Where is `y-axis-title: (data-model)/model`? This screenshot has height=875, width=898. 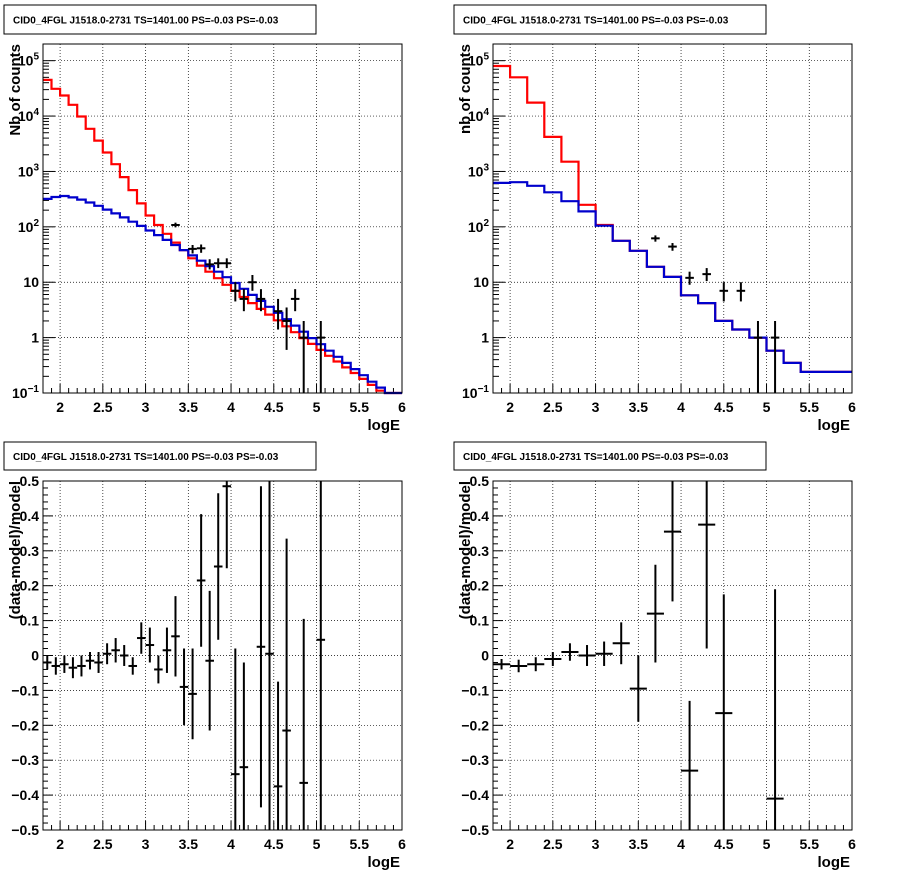 y-axis-title: (data-model)/model is located at coordinates (465, 550).